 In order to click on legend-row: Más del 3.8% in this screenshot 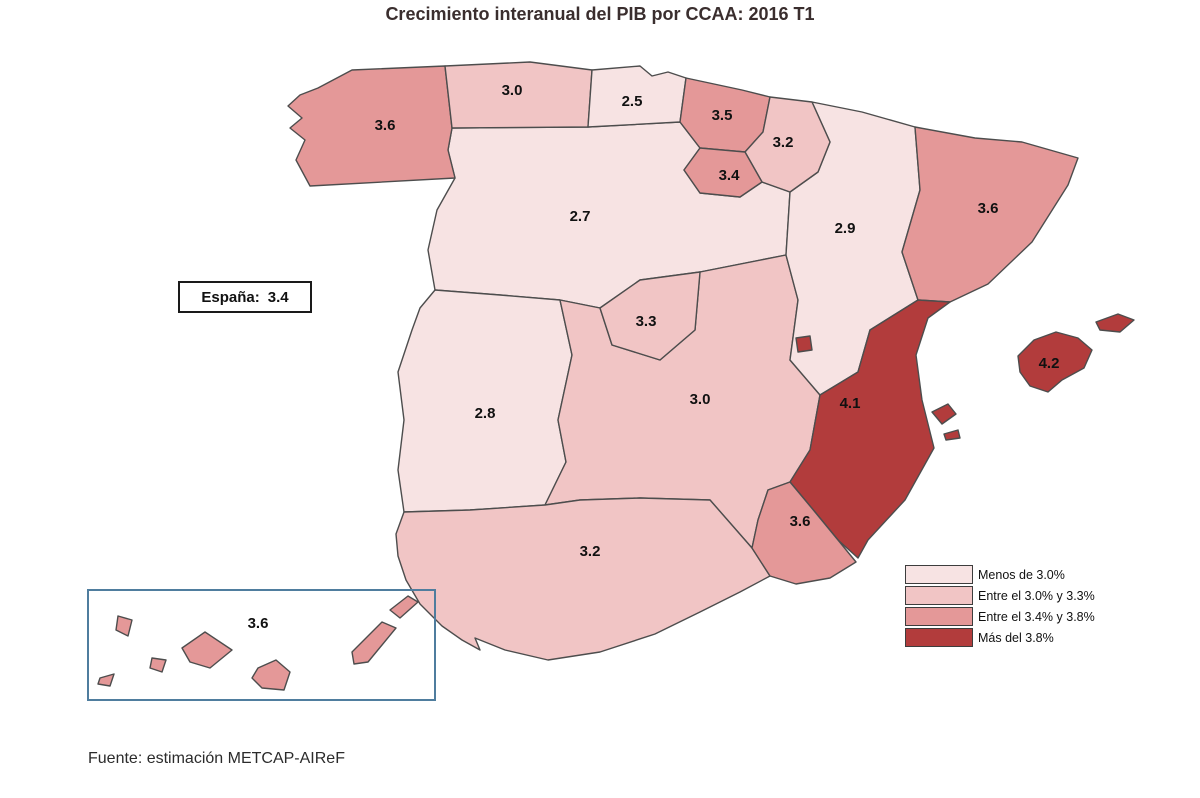, I will do `click(1000, 637)`.